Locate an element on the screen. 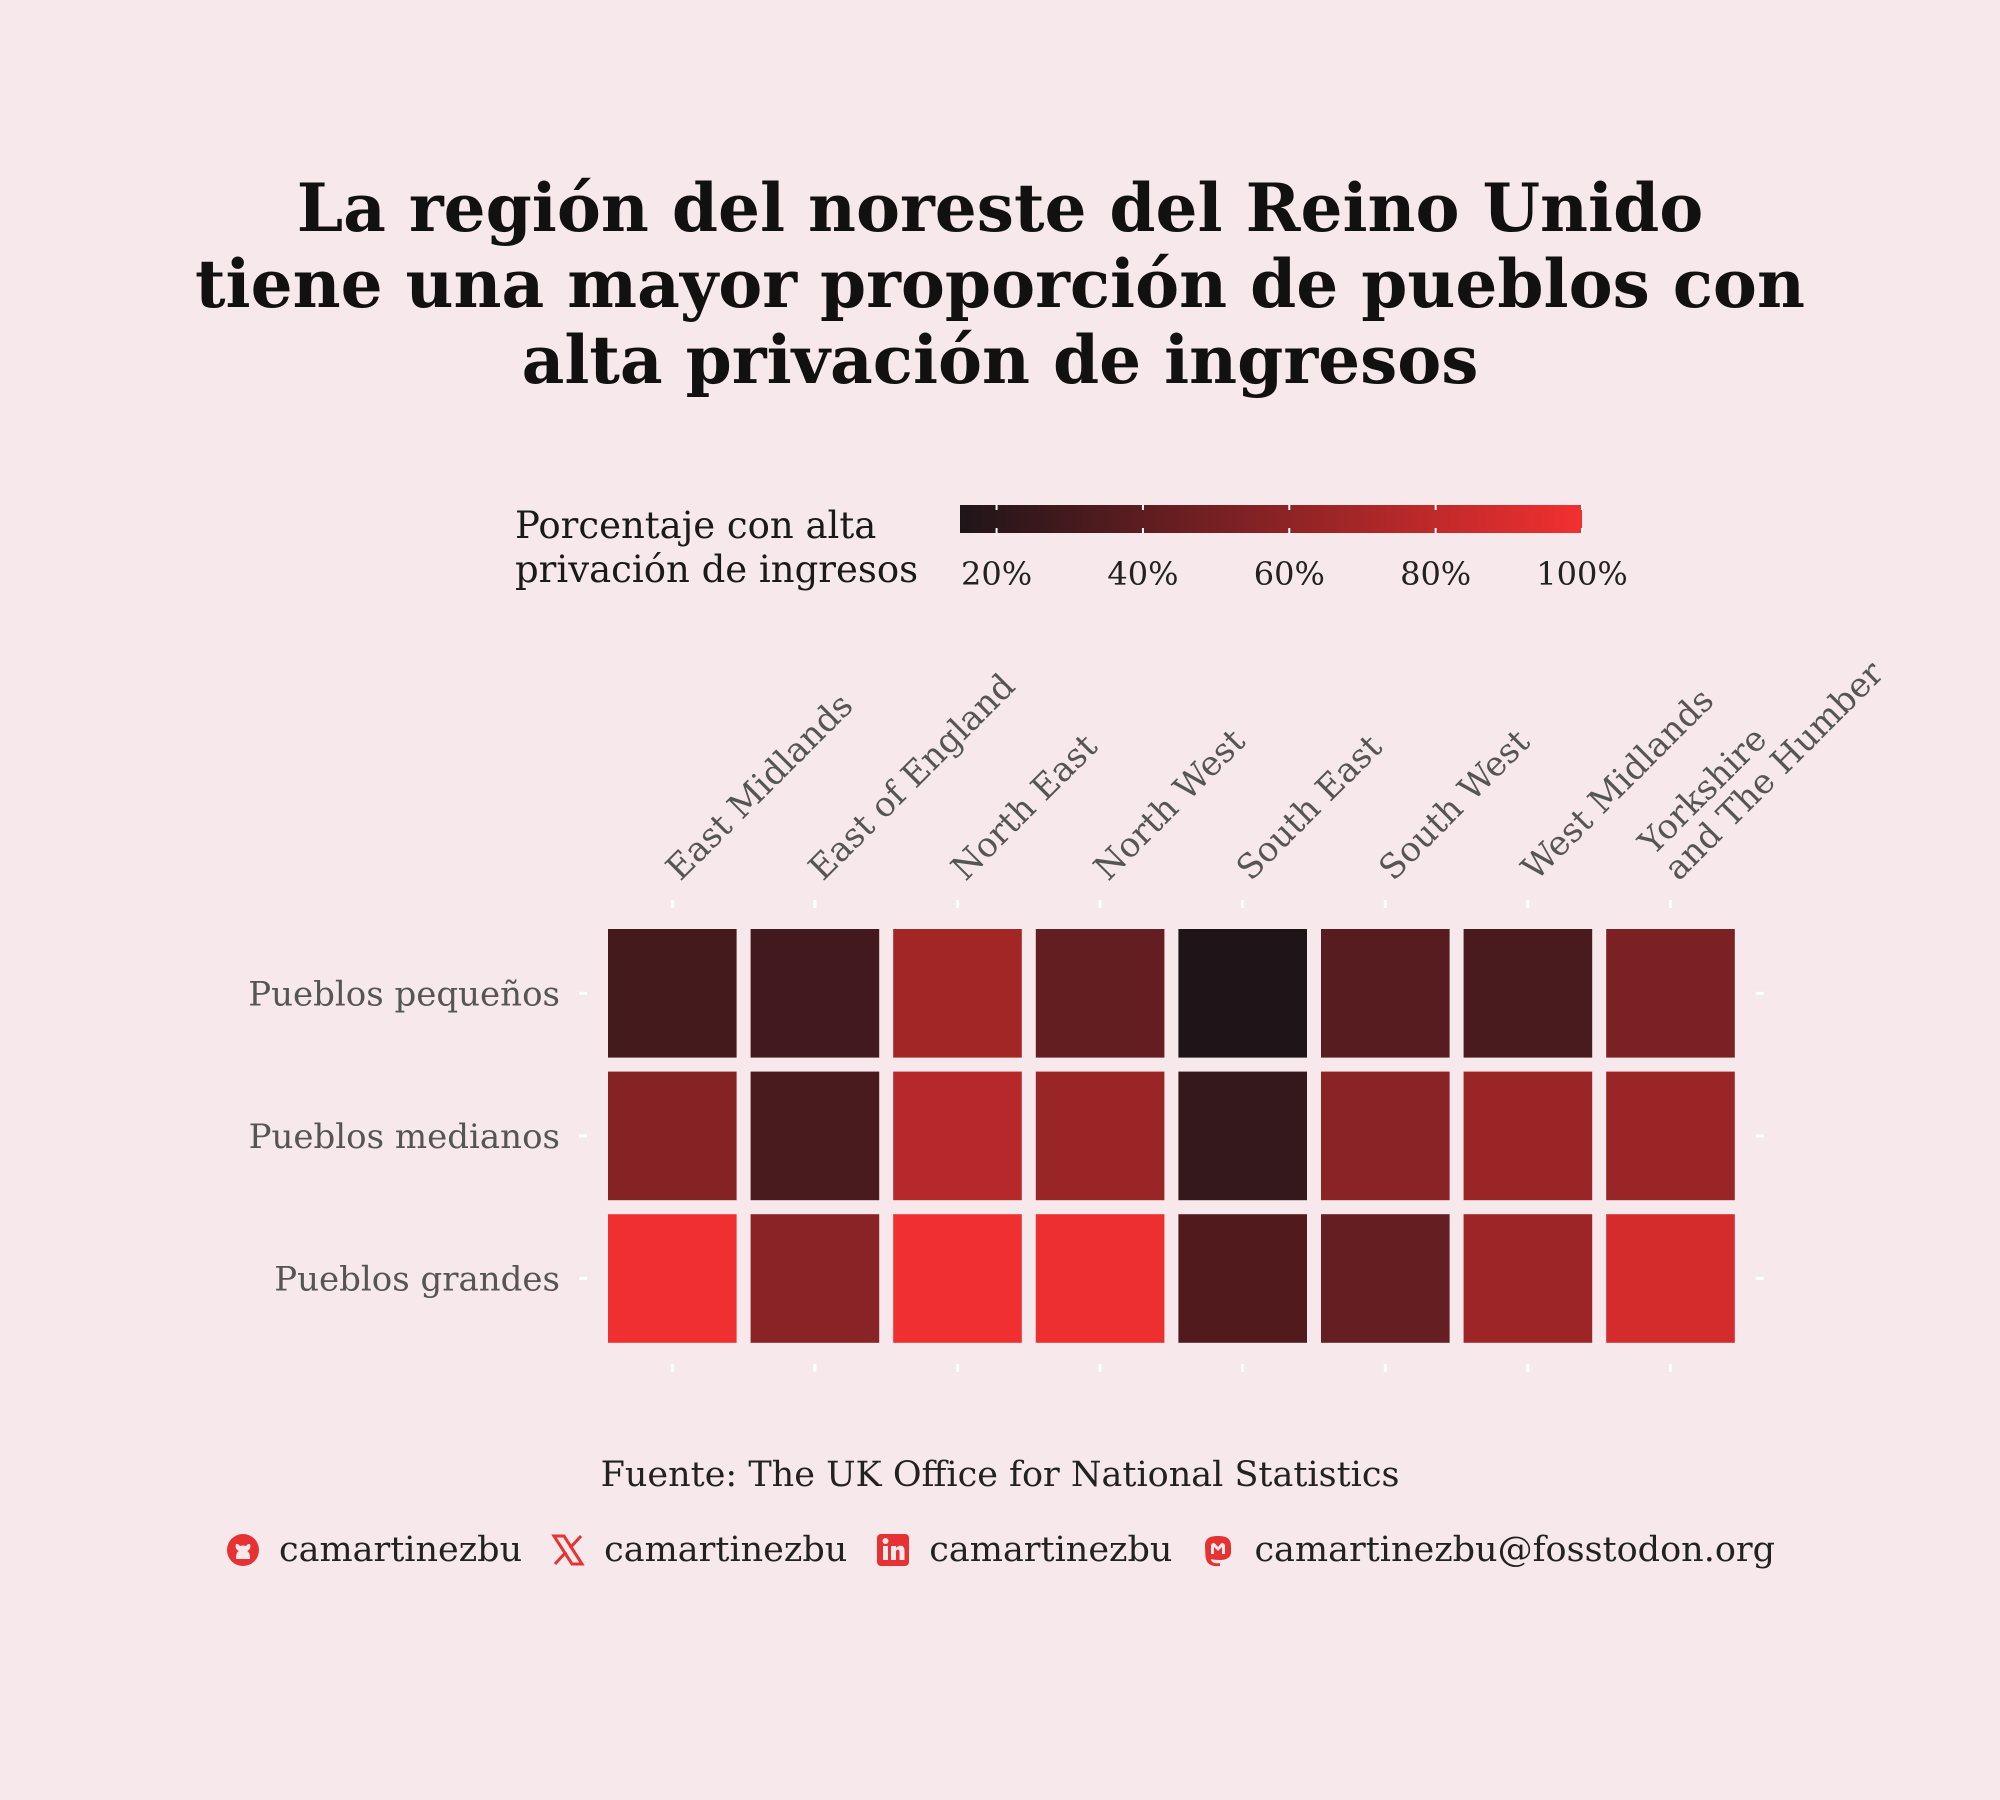 This screenshot has height=1800, width=2000. social-handle: camartinezbu@fosstodon.org is located at coordinates (1515, 1550).